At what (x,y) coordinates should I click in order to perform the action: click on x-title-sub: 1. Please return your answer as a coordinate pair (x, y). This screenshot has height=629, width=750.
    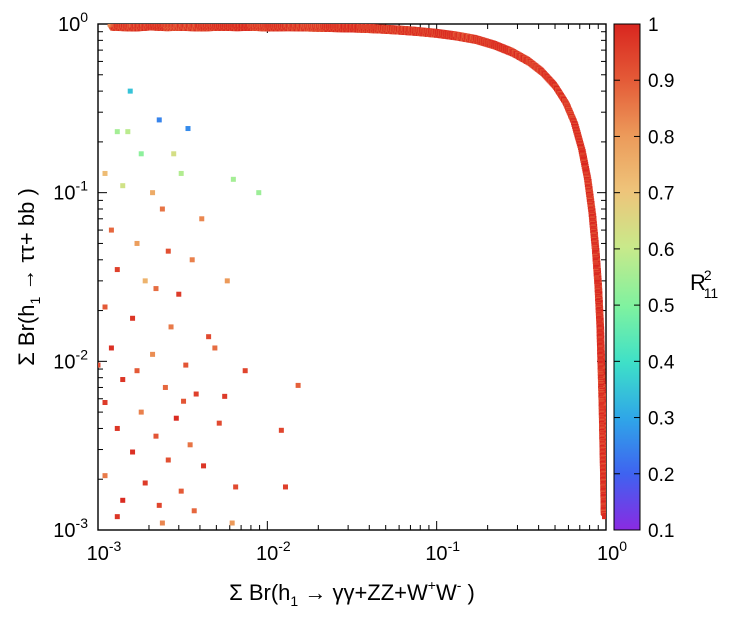
    Looking at the image, I should click on (294, 601).